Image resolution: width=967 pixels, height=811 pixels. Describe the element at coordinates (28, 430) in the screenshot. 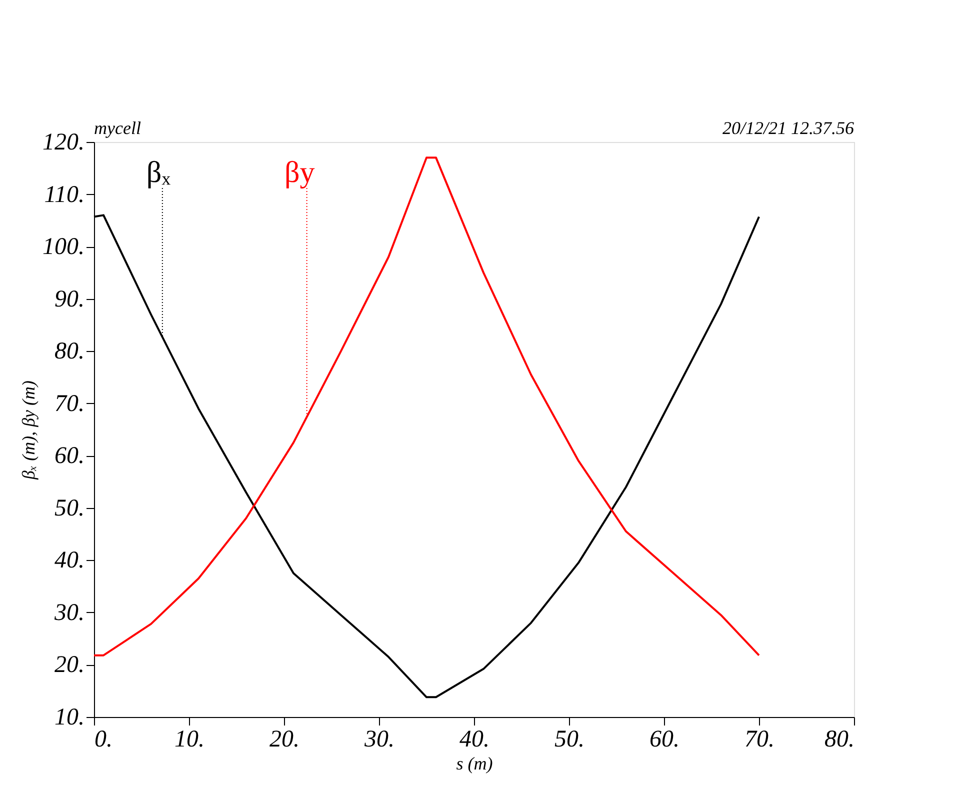

I see `y-axis-title: βₓ (m), βy (m)` at that location.